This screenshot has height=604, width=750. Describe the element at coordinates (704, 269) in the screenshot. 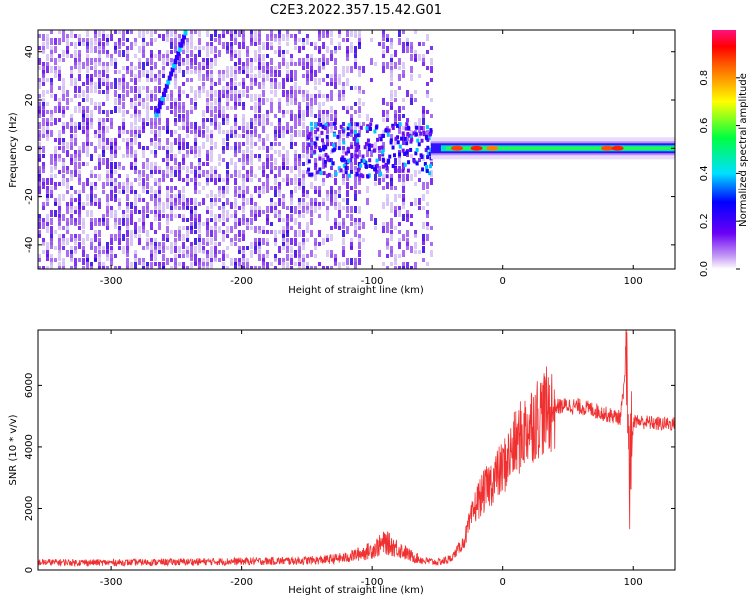

I see `colorbar-tick-label: 0.0` at that location.